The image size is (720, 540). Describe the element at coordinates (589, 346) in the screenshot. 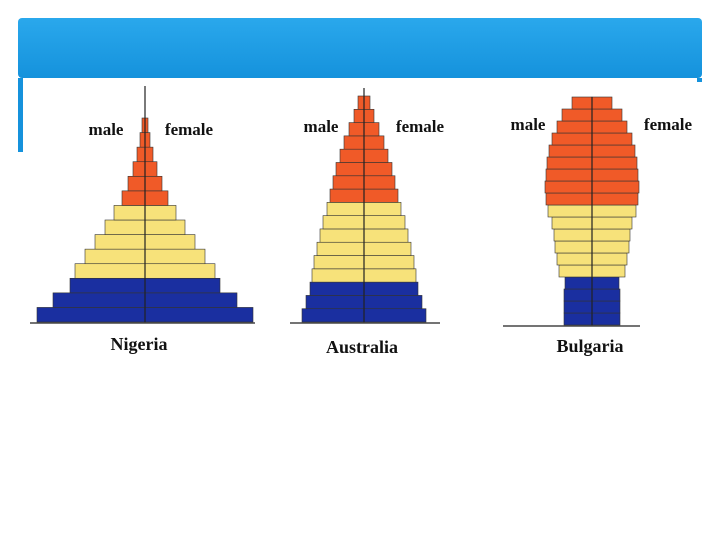

I see `chart-title: Bulgaria` at that location.